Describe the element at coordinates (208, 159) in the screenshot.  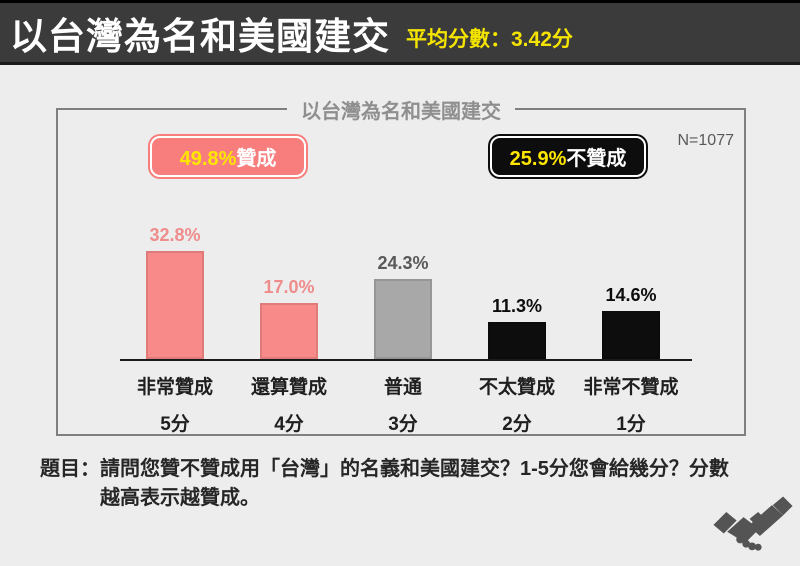
I see `agree-percentage: 49.8%` at that location.